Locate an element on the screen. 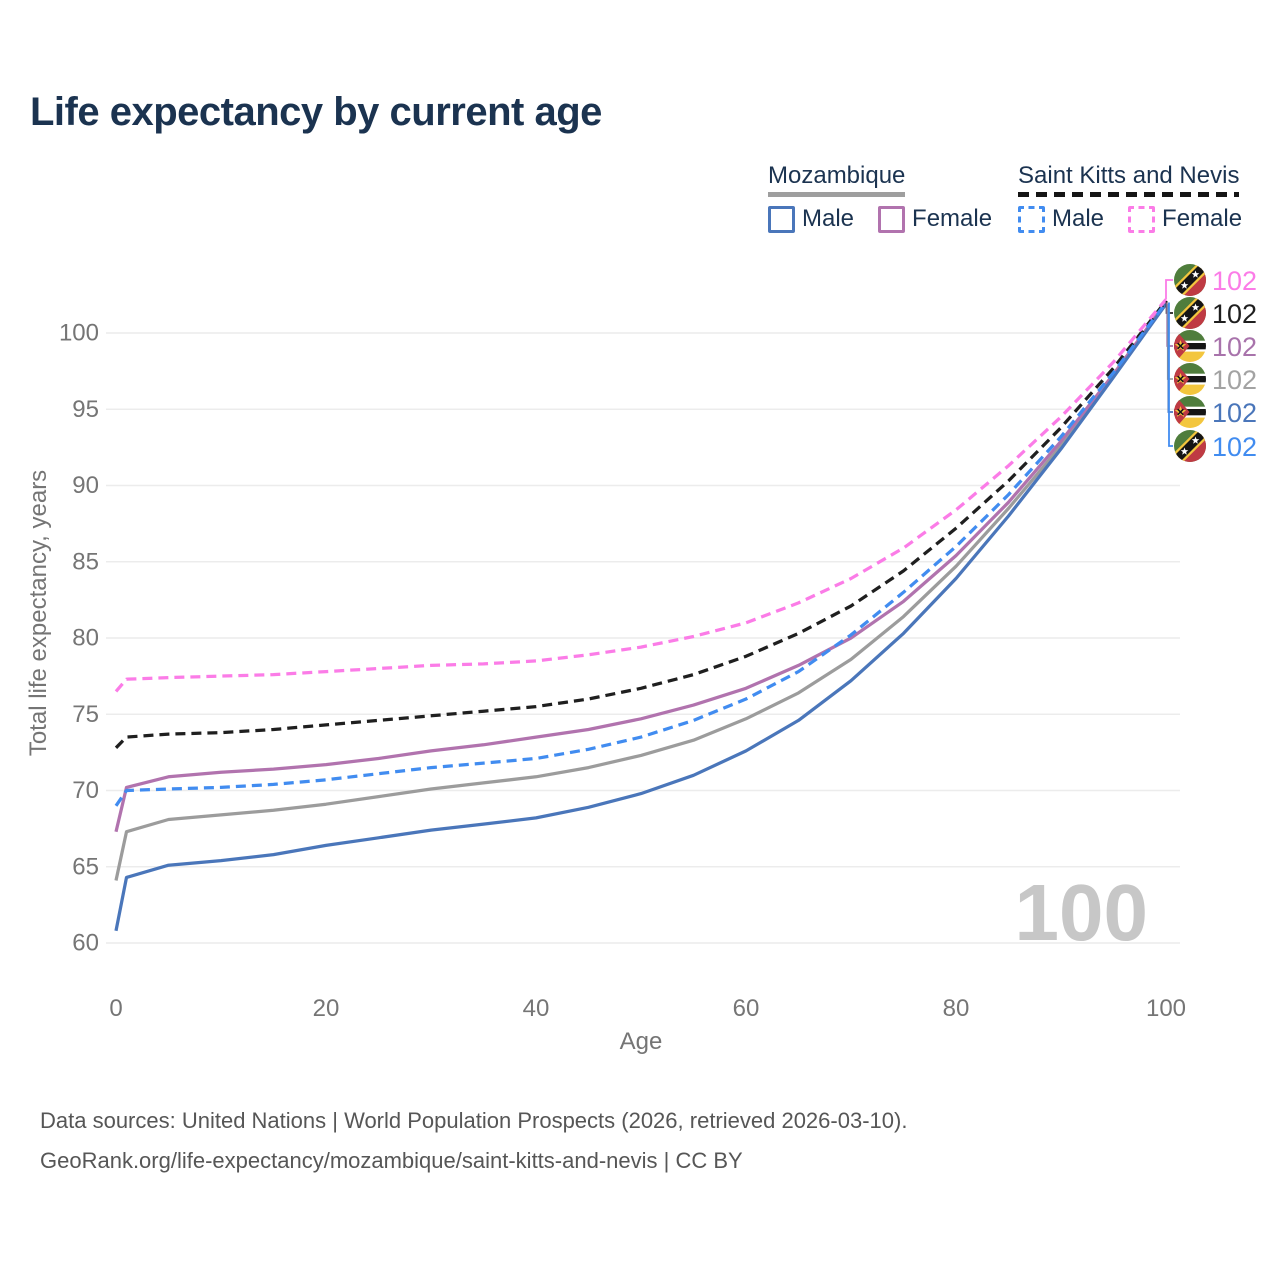 The image size is (1280, 1280). y-tick-label: 65 is located at coordinates (85, 866).